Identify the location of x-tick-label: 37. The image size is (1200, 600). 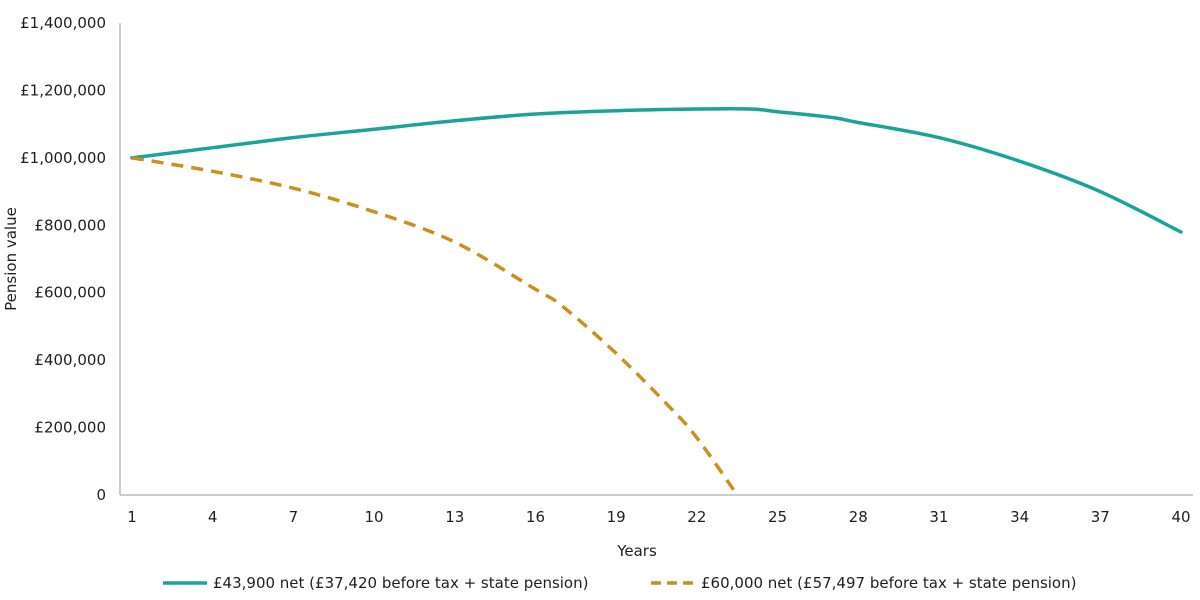
(1100, 517).